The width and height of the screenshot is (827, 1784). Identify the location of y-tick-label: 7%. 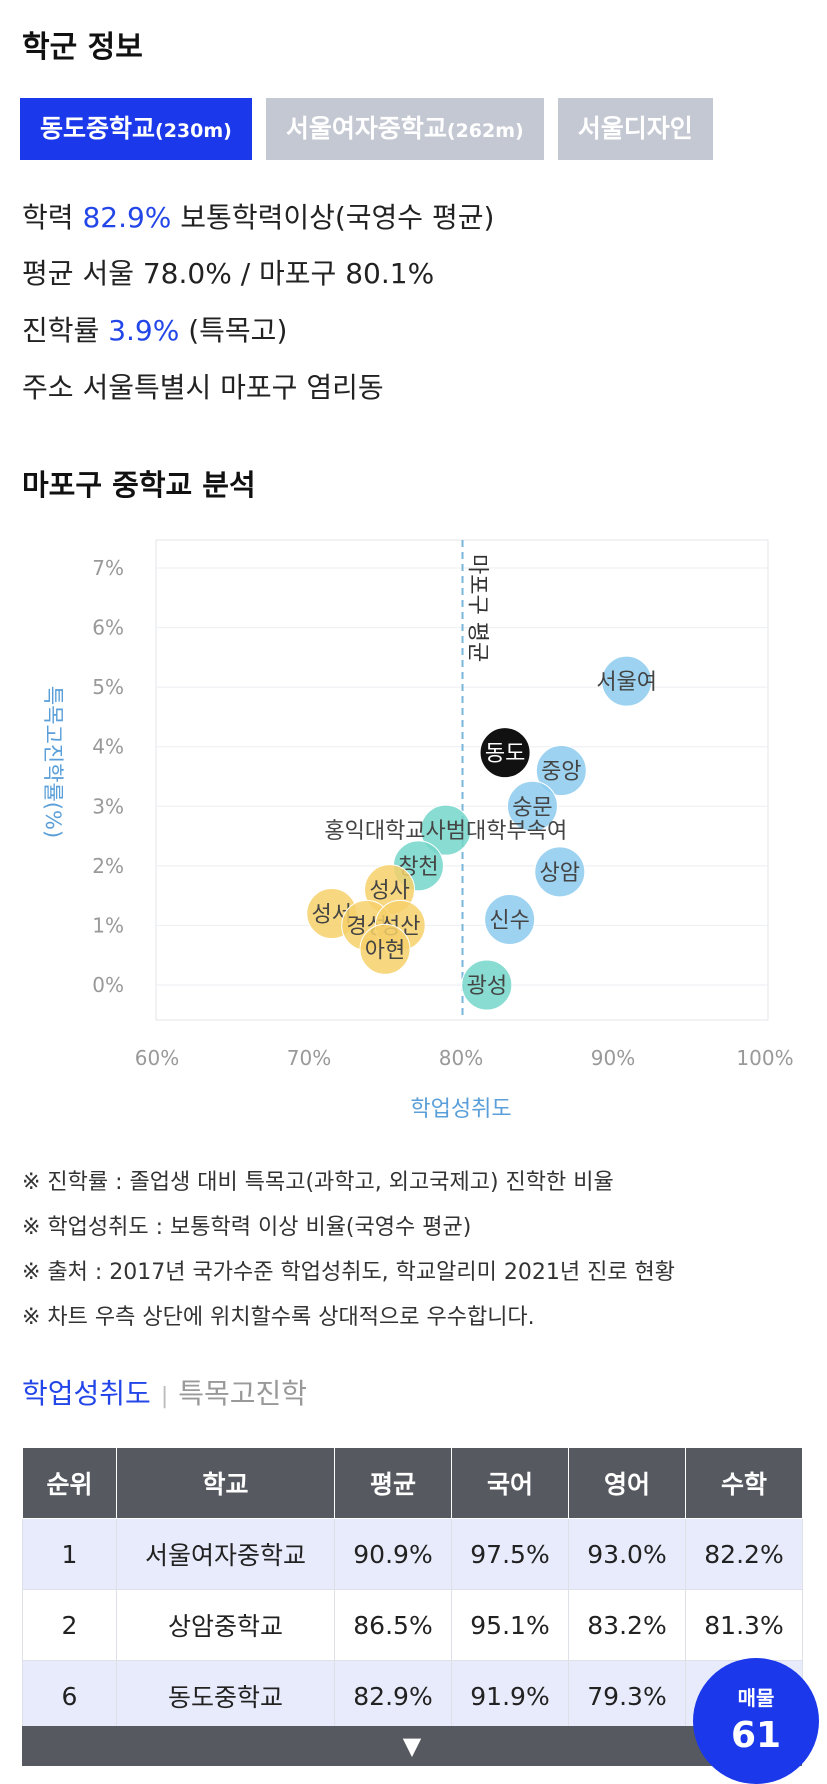
(108, 568).